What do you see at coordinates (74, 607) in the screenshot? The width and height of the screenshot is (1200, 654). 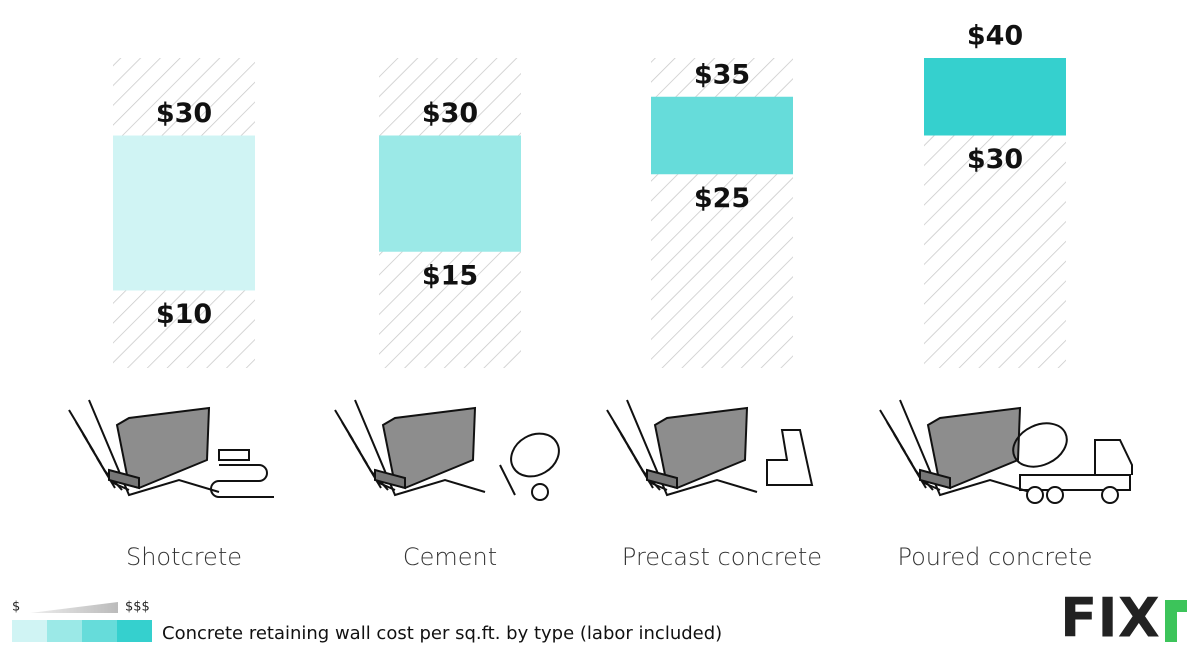 I see `legend-ramp` at bounding box center [74, 607].